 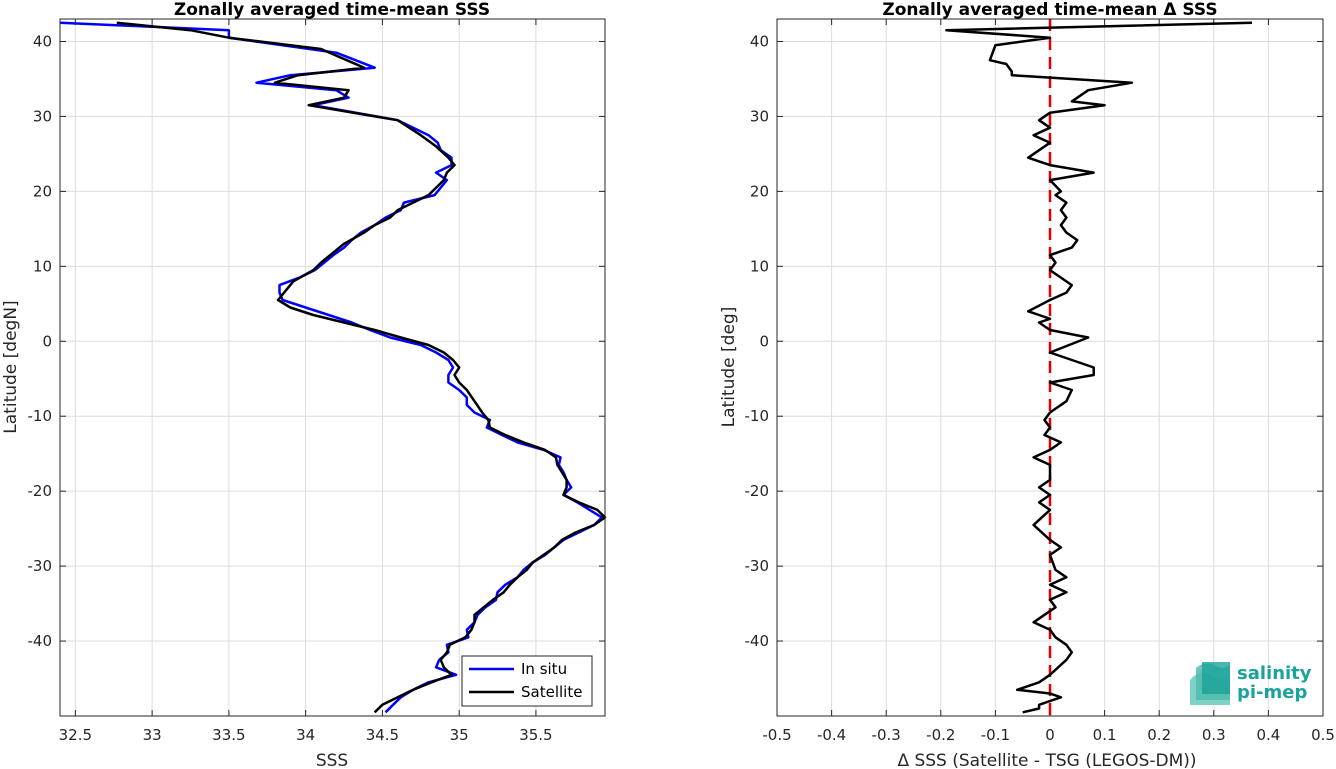 What do you see at coordinates (544, 669) in the screenshot?
I see `legend-entry-in-situ: In situ` at bounding box center [544, 669].